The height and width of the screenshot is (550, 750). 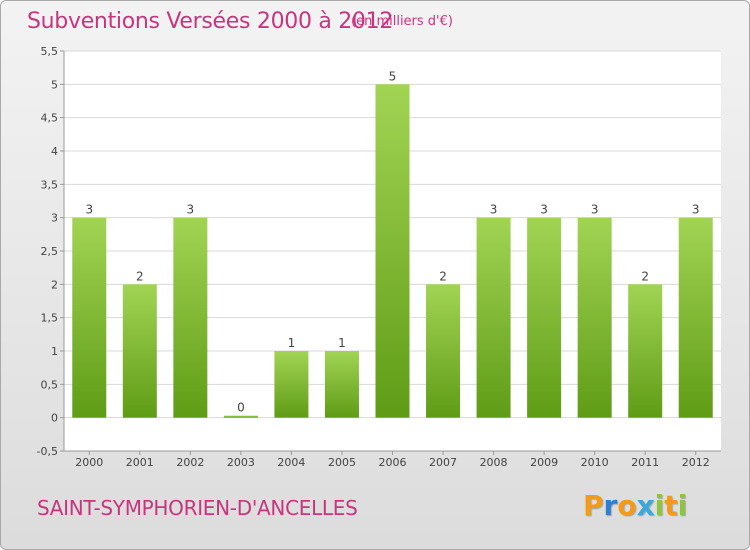 What do you see at coordinates (210, 21) in the screenshot?
I see `chart-title: Subventions Versées 2000 à 2012` at bounding box center [210, 21].